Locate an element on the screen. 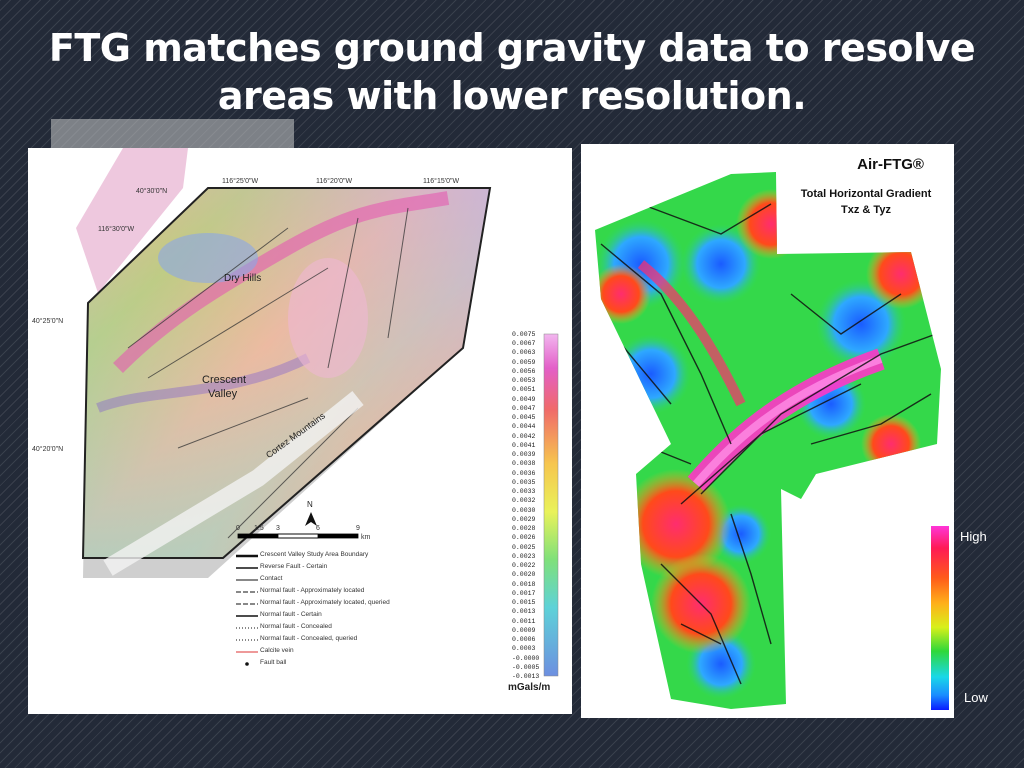 Image resolution: width=1024 pixels, height=768 pixels. coord-label-top-1: 116°25'0"W is located at coordinates (240, 181).